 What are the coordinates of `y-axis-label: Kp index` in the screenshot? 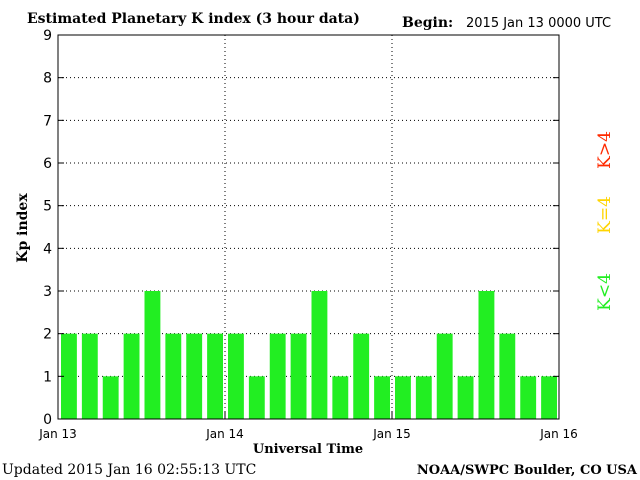 It's located at (23, 228).